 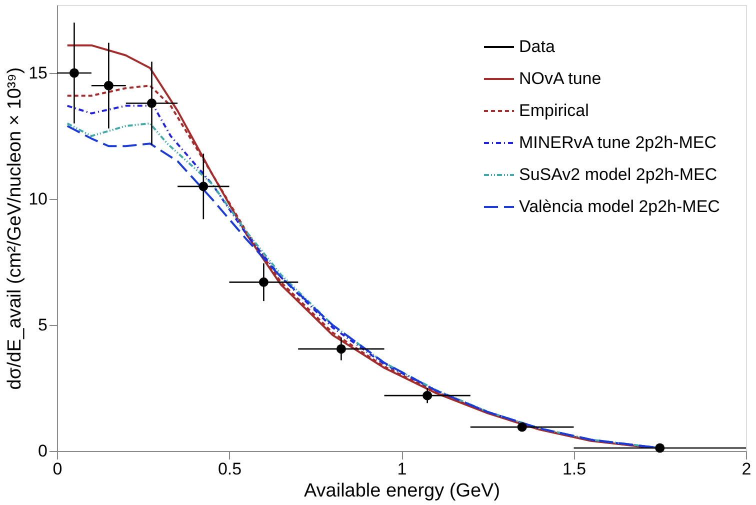 I want to click on legend-label: Empirical, so click(x=554, y=110).